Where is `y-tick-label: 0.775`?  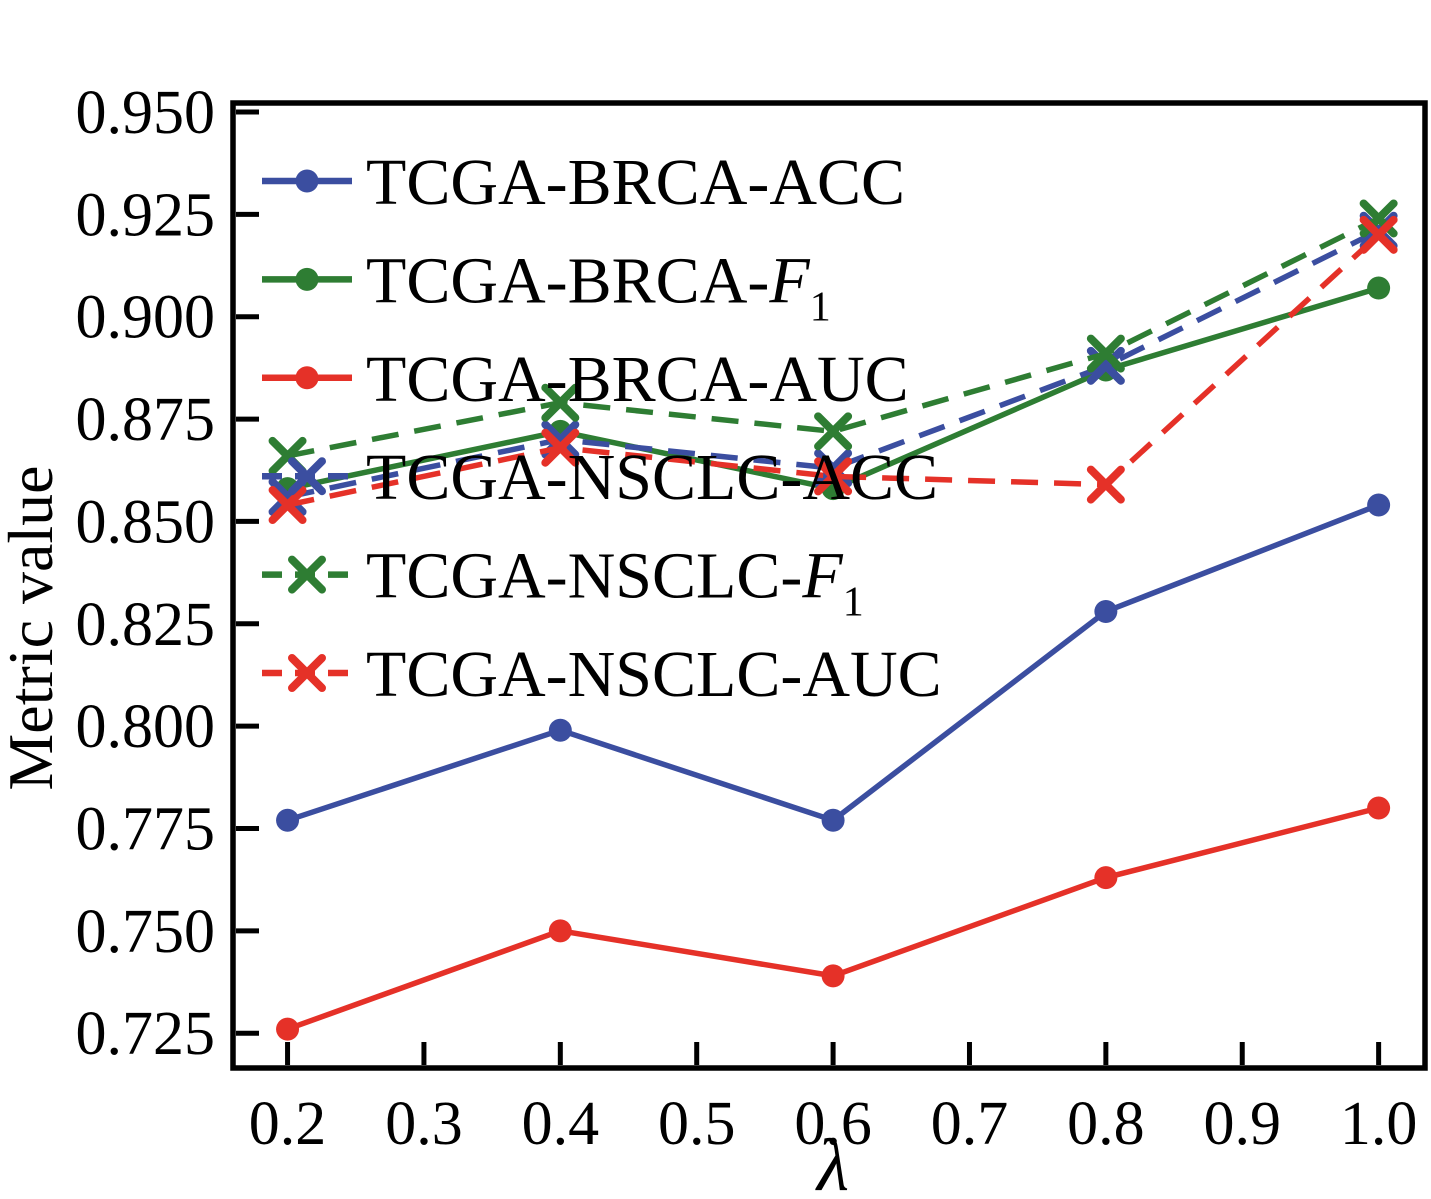 y-tick-label: 0.775 is located at coordinates (146, 829).